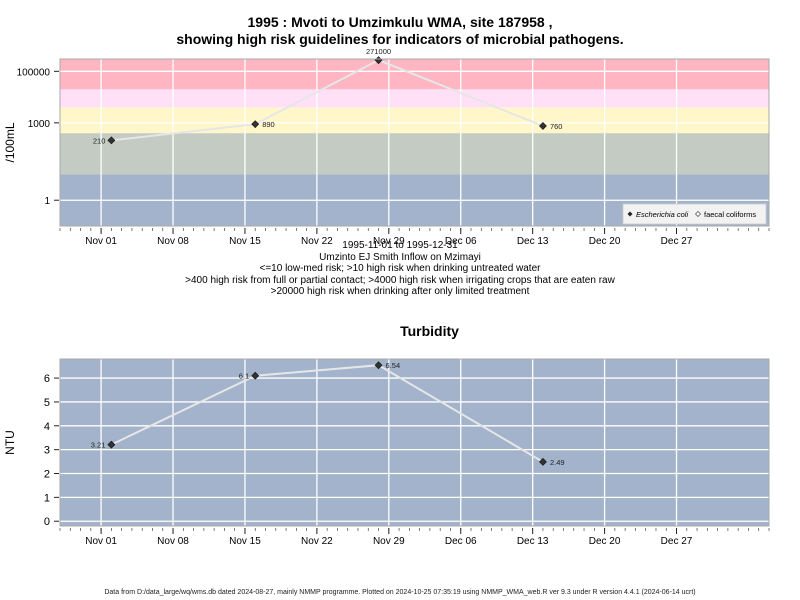 The height and width of the screenshot is (600, 800). Describe the element at coordinates (268, 124) in the screenshot. I see `data-point-label: 890` at that location.